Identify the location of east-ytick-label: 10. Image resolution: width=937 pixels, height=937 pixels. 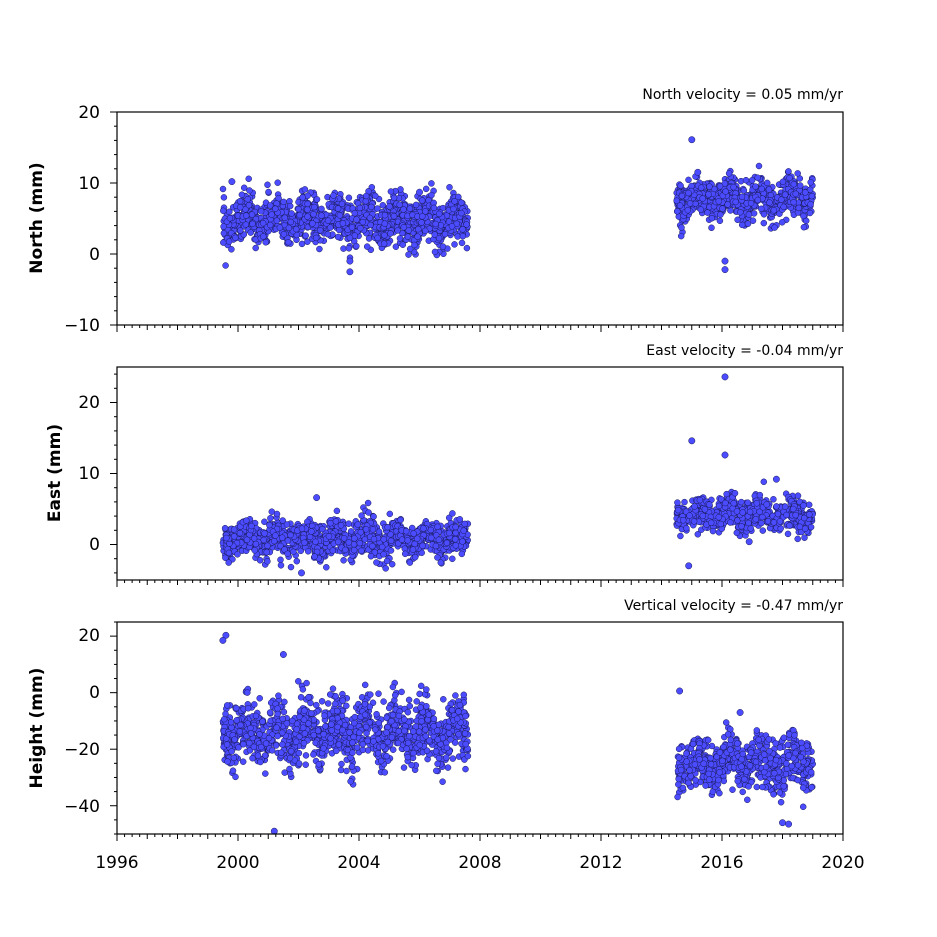
(89, 474).